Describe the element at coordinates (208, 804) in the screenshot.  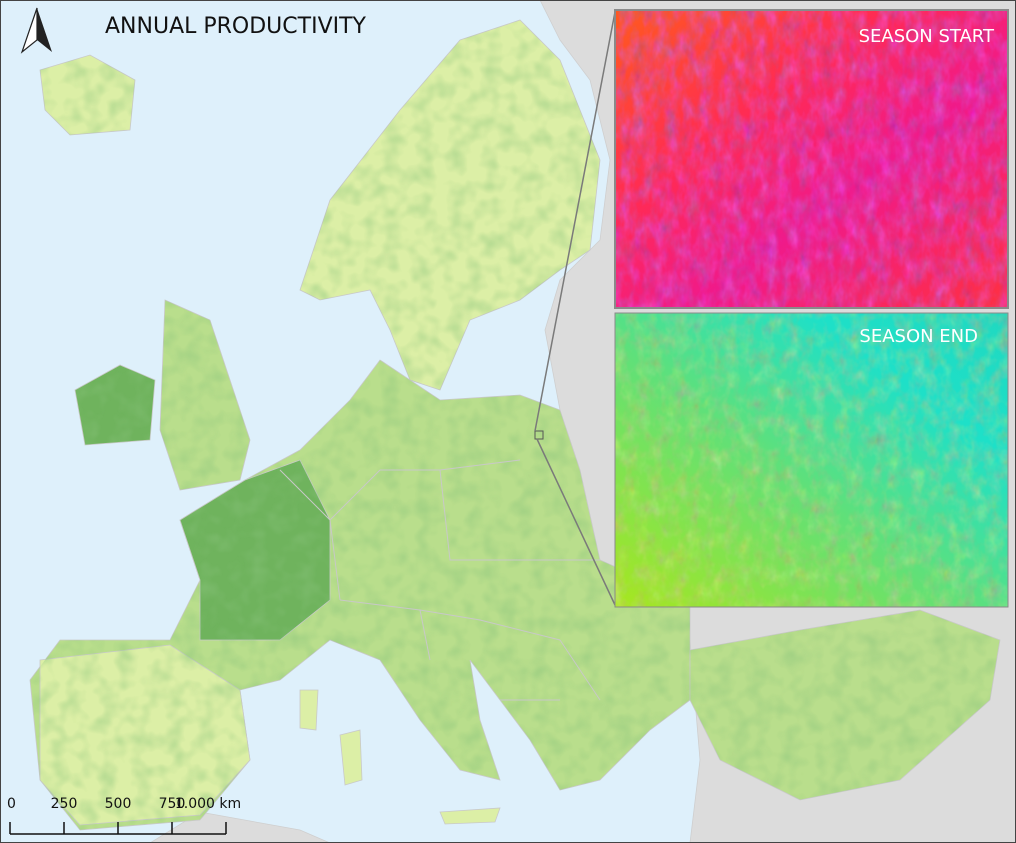
I see `scale-label: 1.000 km` at that location.